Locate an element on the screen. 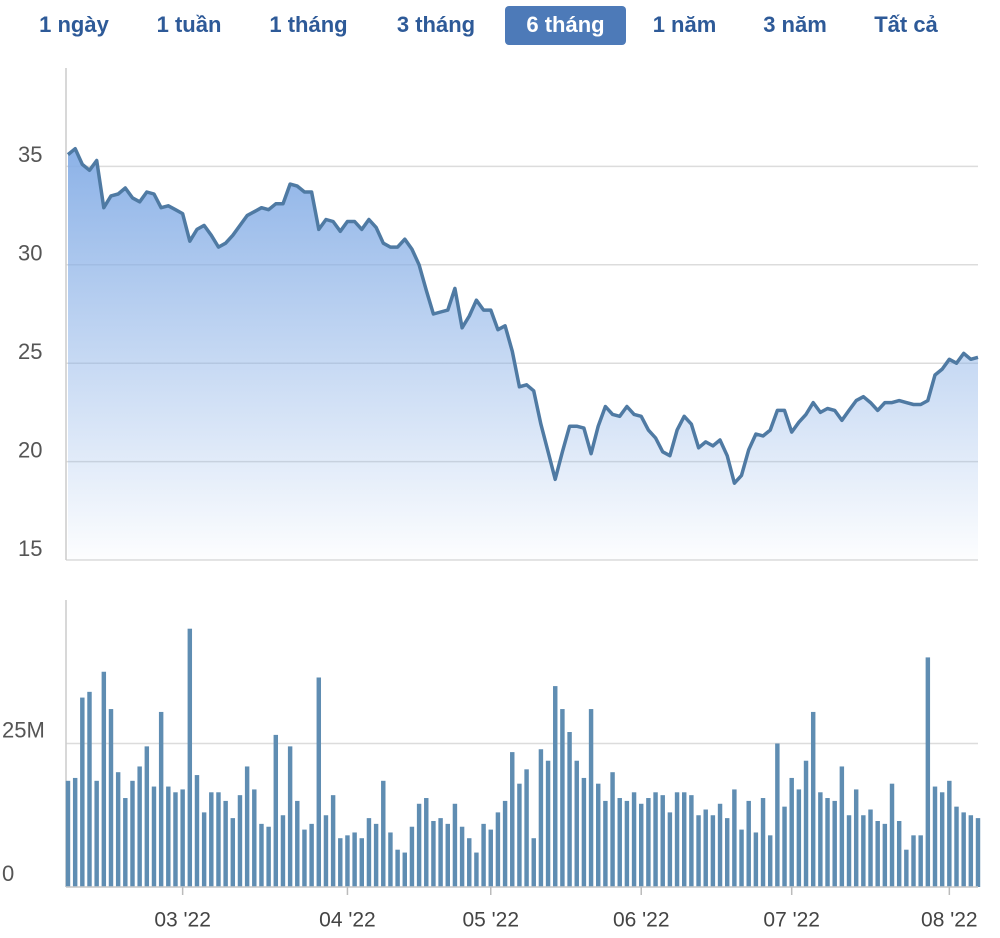 This screenshot has width=1000, height=938. range-button: 1 tuần is located at coordinates (189, 24).